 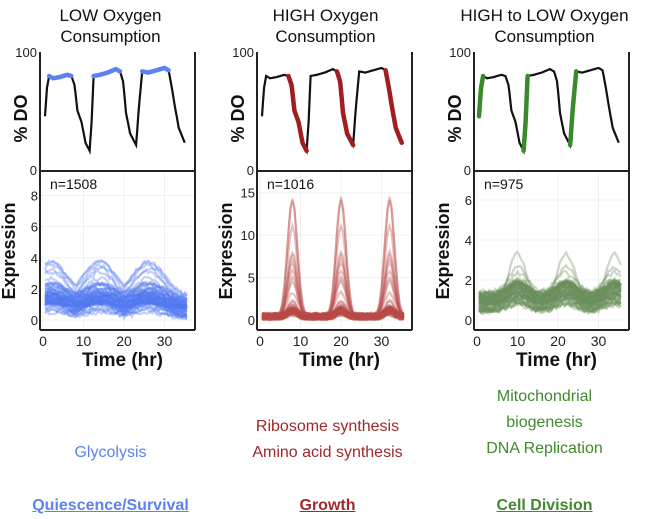 What do you see at coordinates (327, 440) in the screenshot?
I see `process-list-high: Ribosome synthesis Amino acid synthesis` at bounding box center [327, 440].